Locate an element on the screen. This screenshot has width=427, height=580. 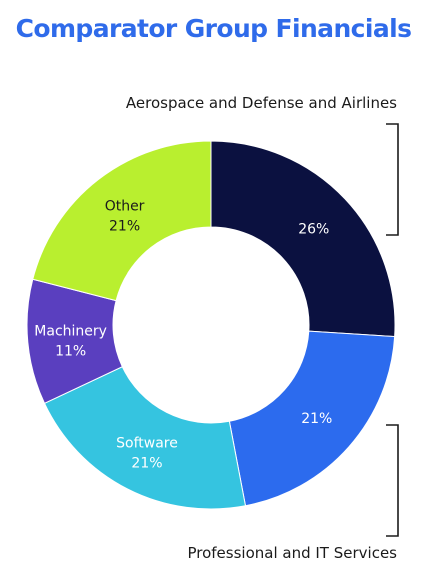
slice-label-2: 21% is located at coordinates (316, 419).